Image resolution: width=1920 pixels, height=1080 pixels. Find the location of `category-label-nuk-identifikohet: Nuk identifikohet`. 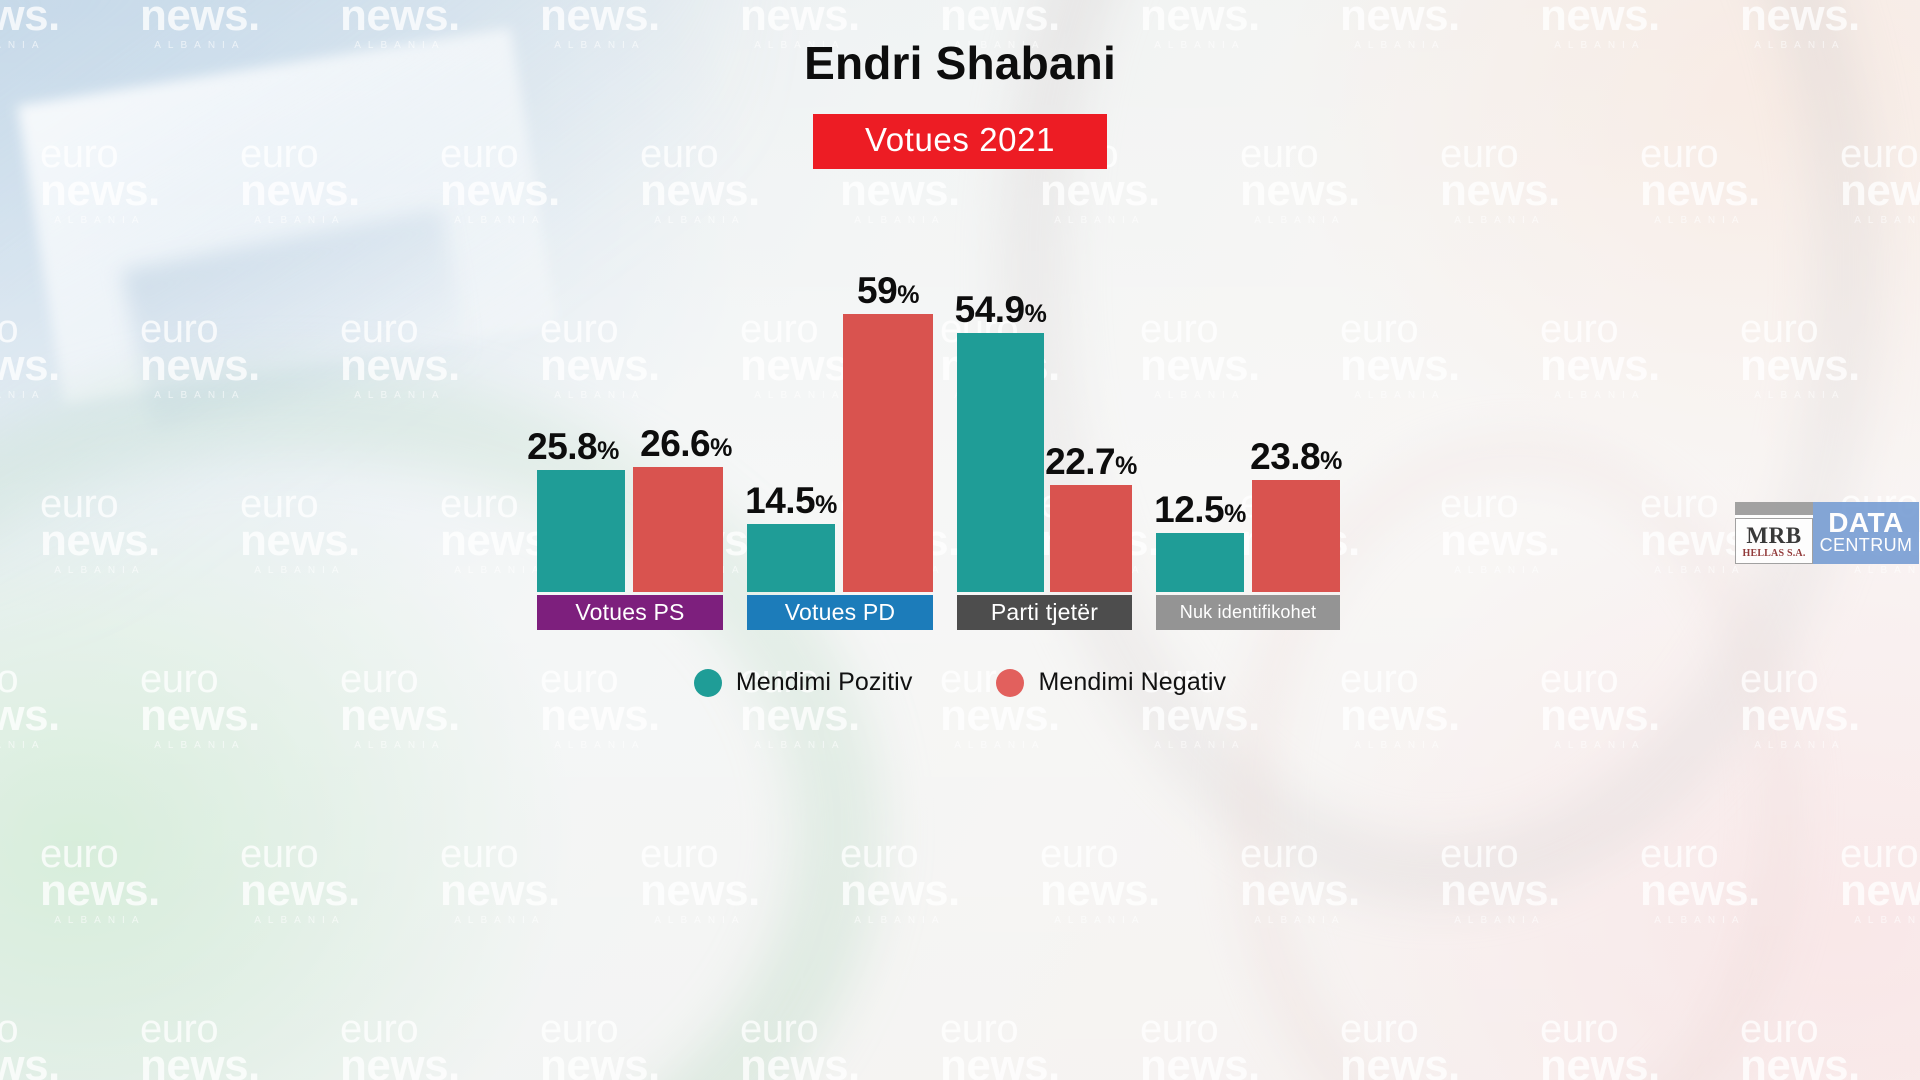

category-label-nuk-identifikohet: Nuk identifikohet is located at coordinates (1248, 612).